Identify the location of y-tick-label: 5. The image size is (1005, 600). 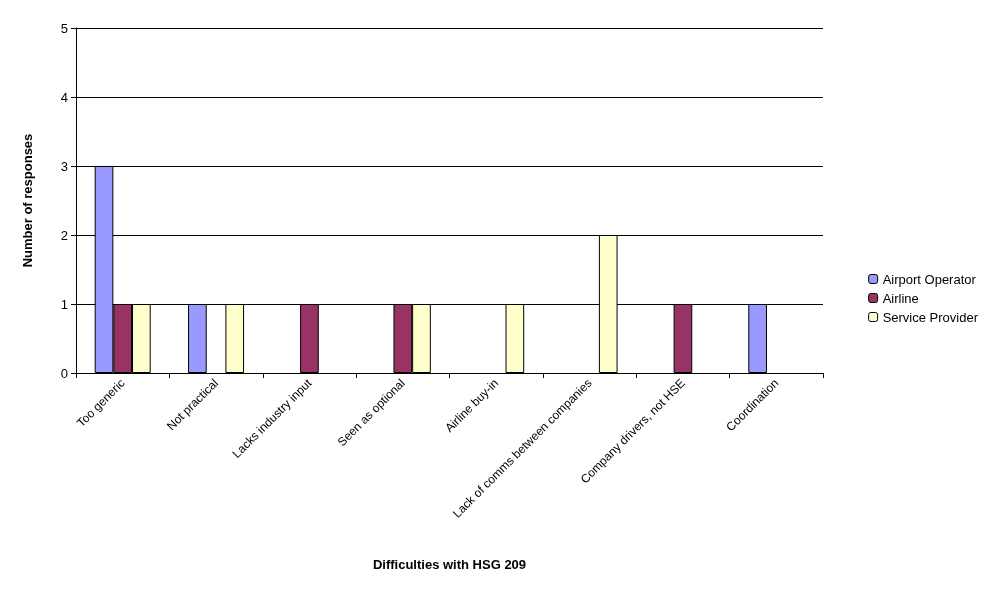
(64, 28).